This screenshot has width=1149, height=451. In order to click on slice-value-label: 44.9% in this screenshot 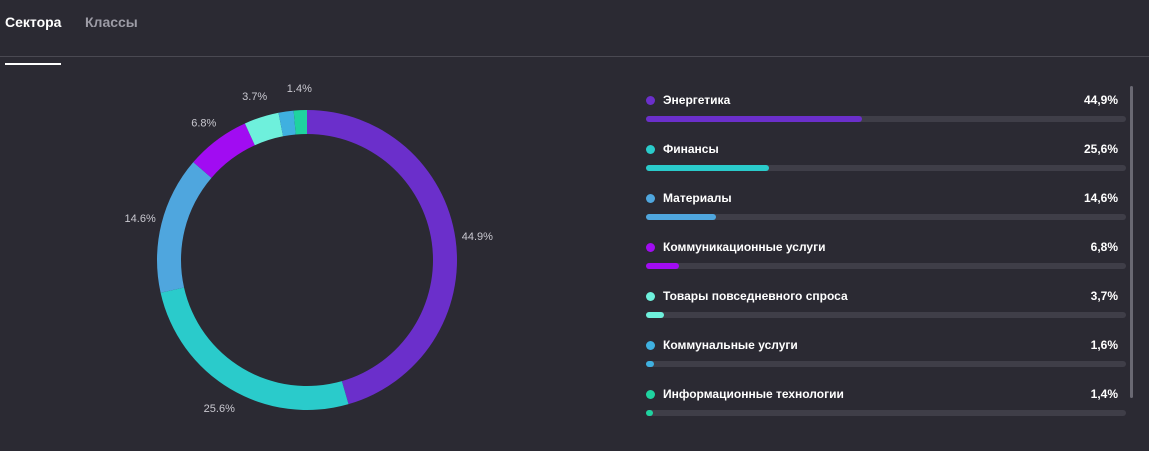, I will do `click(477, 237)`.